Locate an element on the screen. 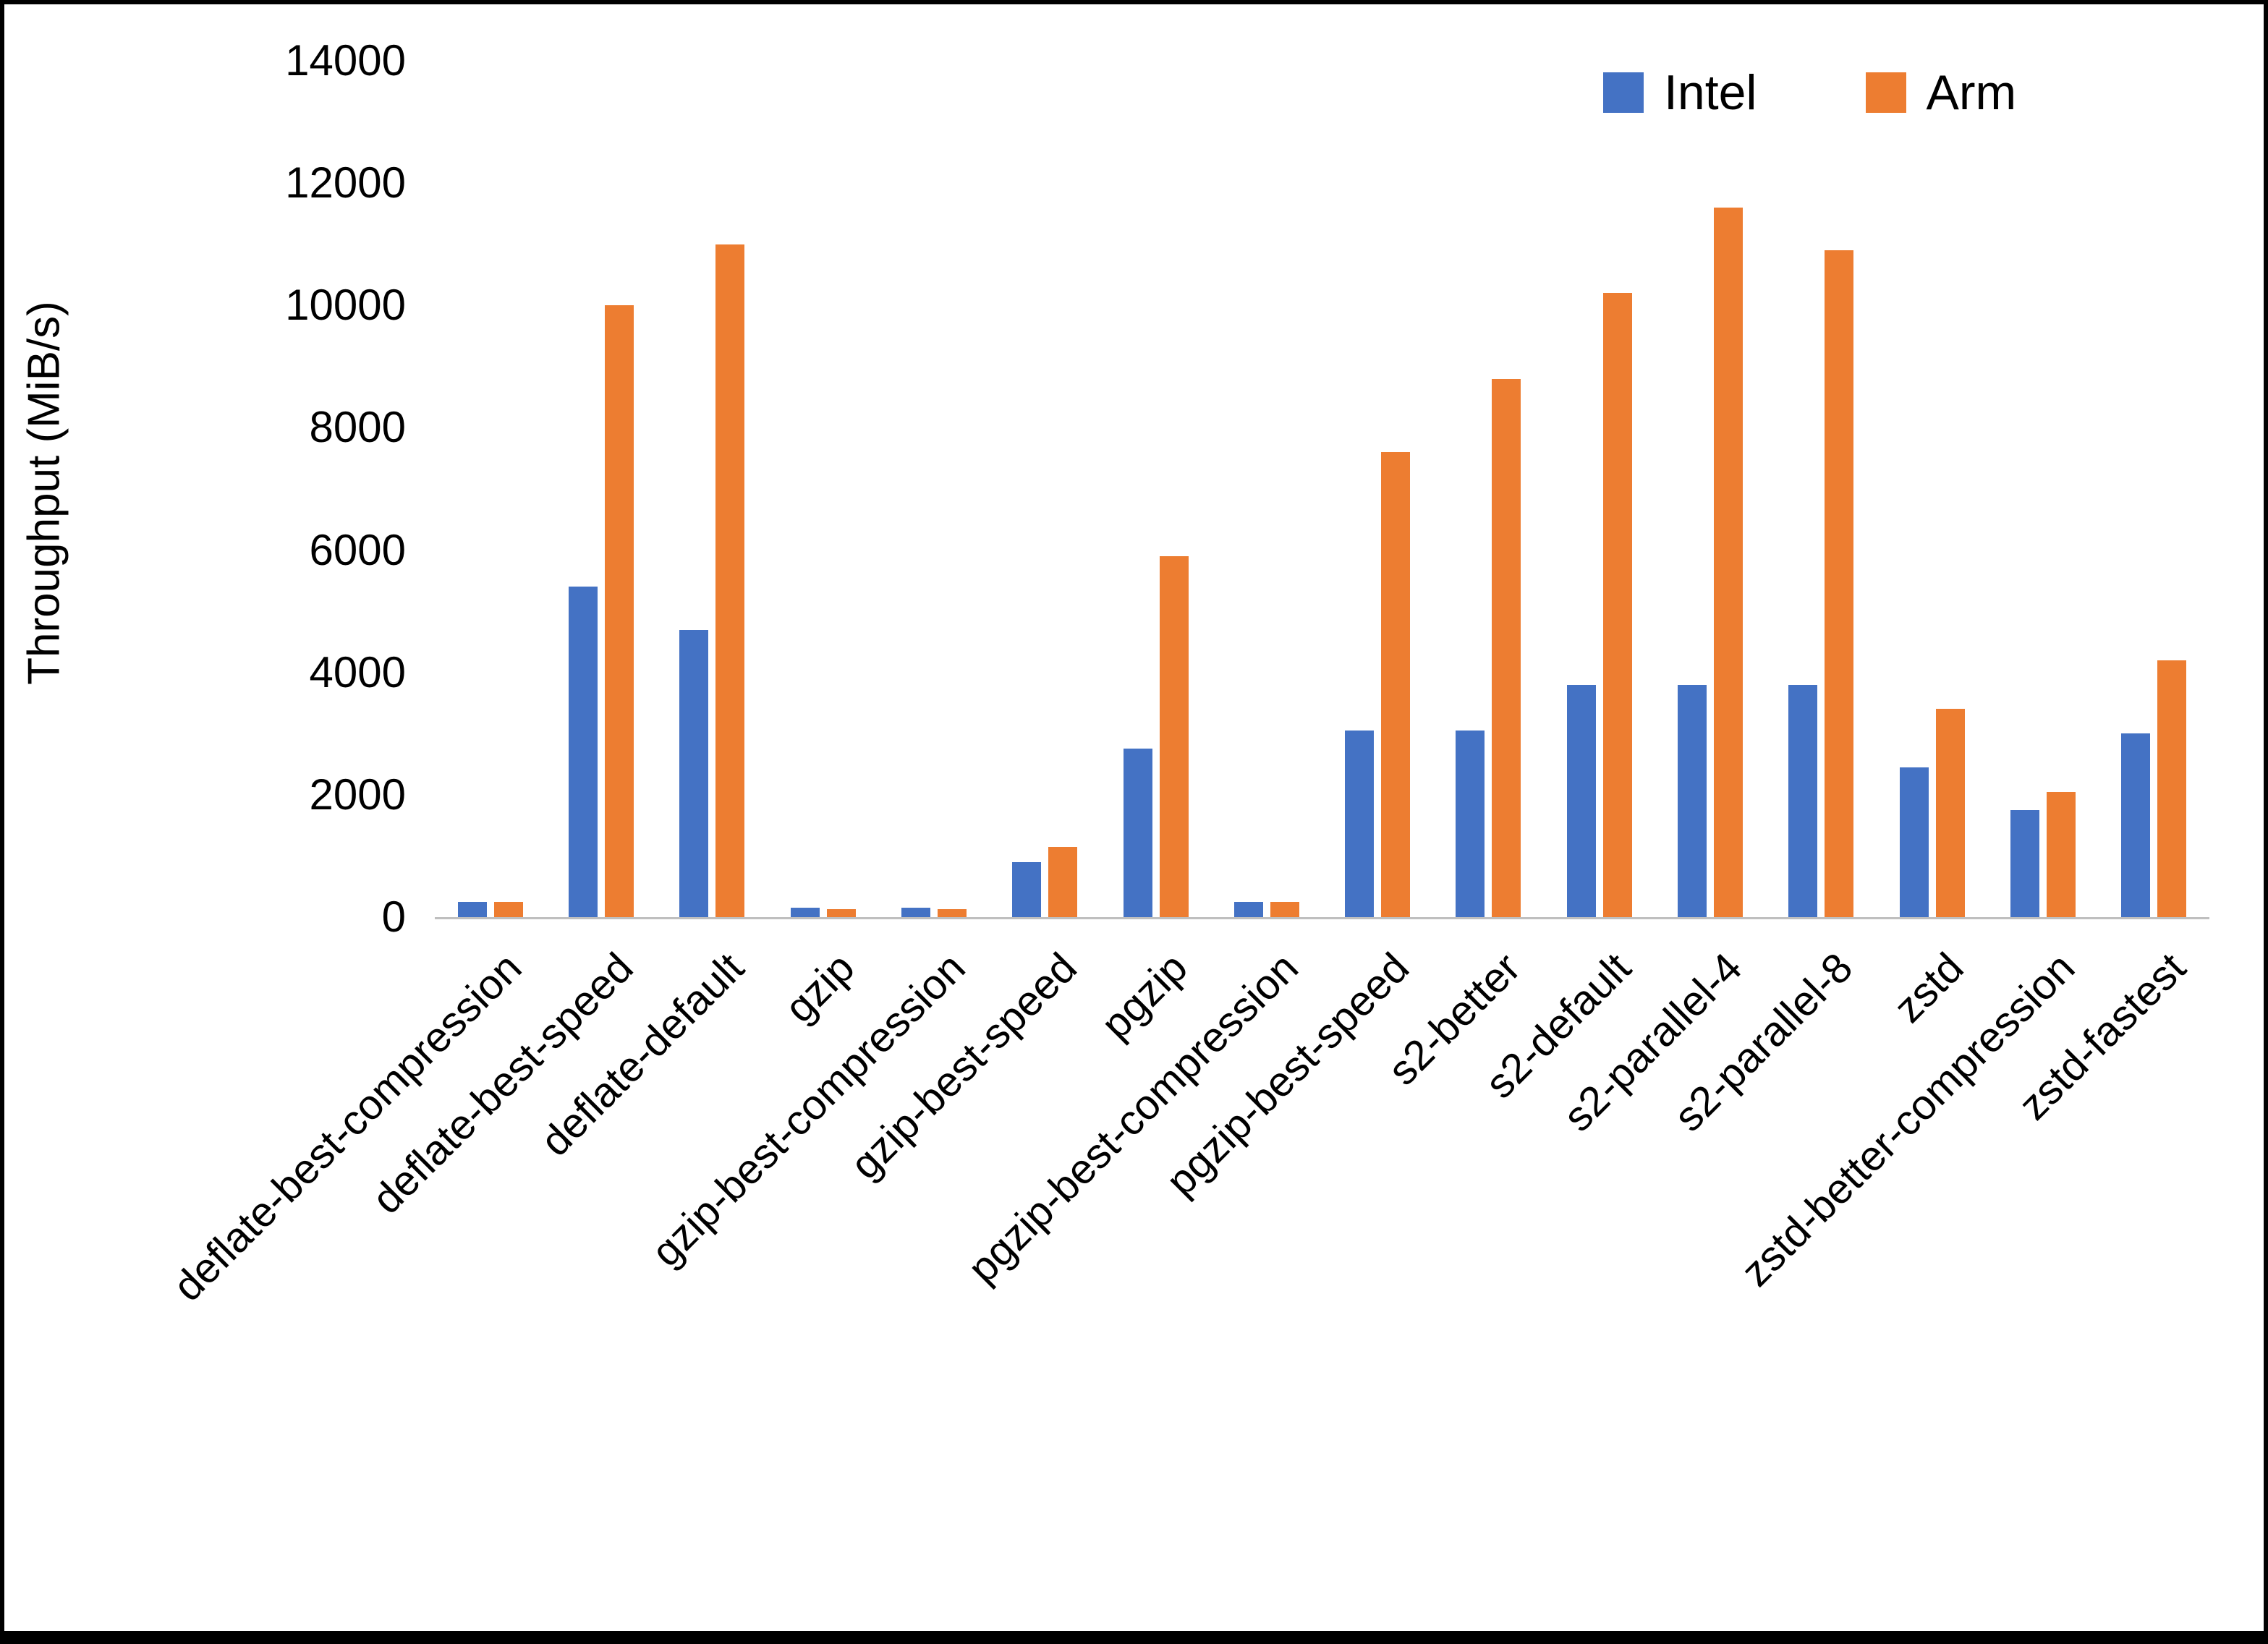 The width and height of the screenshot is (2268, 1644). legend-item-arm: Arm is located at coordinates (1941, 92).